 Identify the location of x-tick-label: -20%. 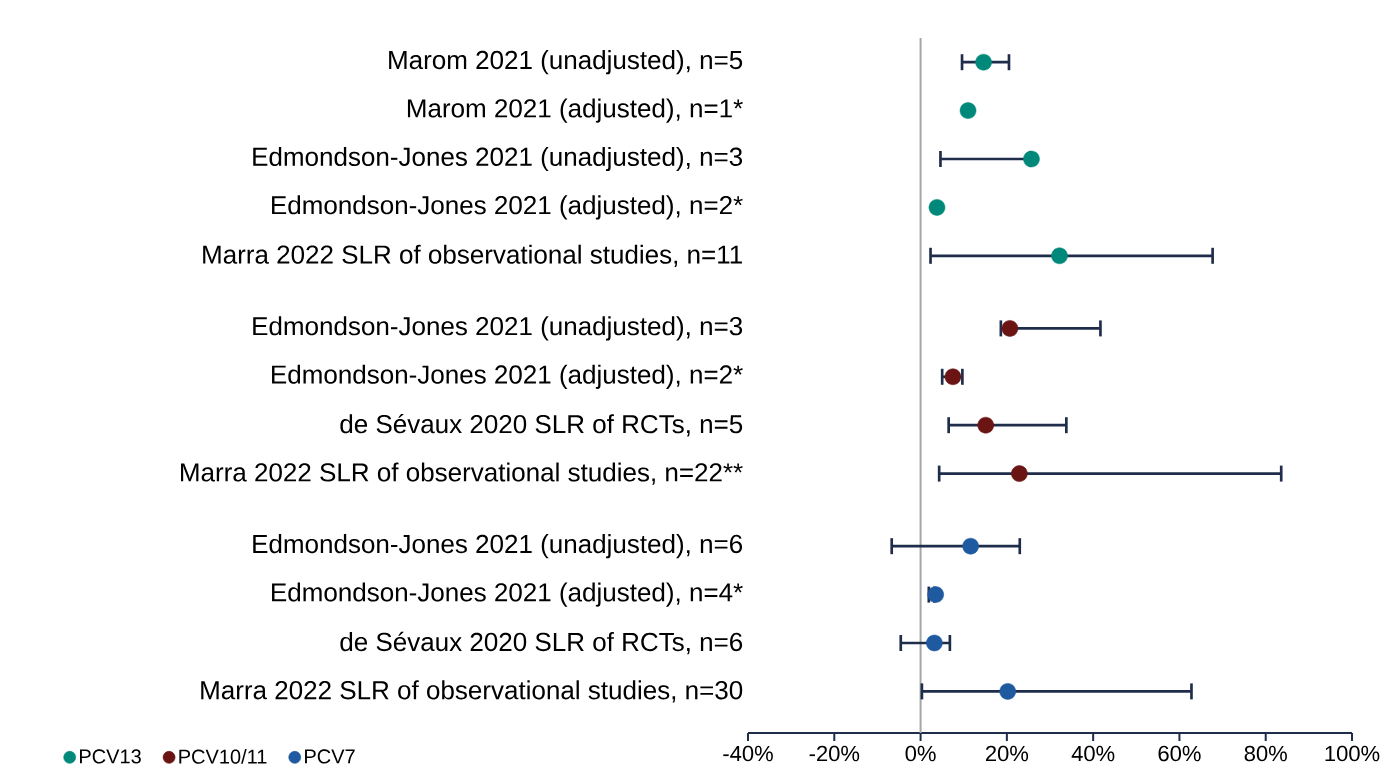
(834, 753).